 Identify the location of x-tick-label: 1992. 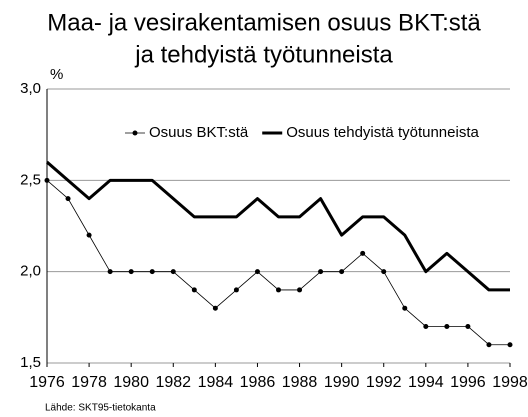
(384, 382).